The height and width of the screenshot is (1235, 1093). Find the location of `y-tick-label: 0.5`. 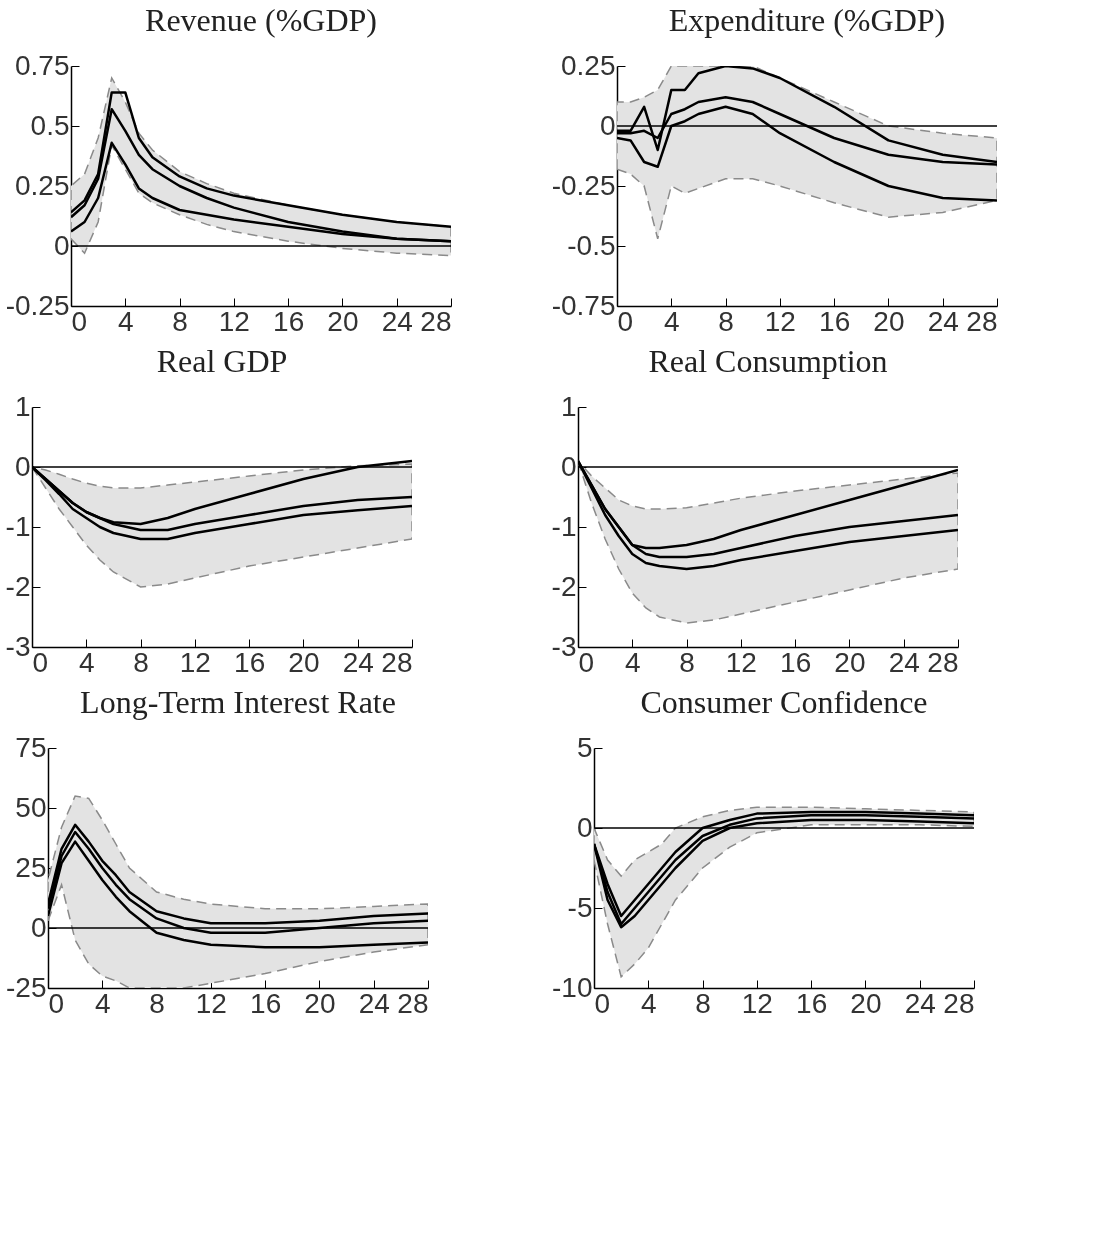

y-tick-label: 0.5 is located at coordinates (50, 125).